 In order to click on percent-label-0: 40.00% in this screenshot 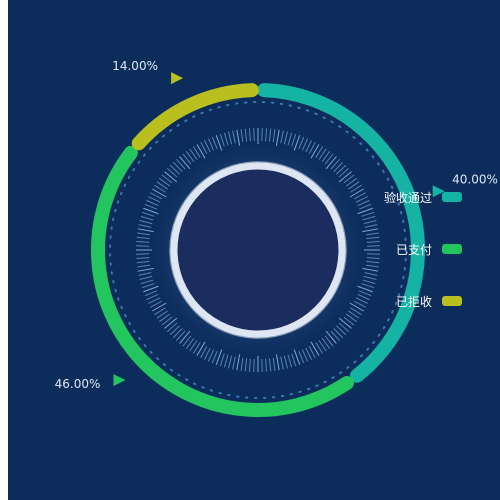, I will do `click(475, 179)`.